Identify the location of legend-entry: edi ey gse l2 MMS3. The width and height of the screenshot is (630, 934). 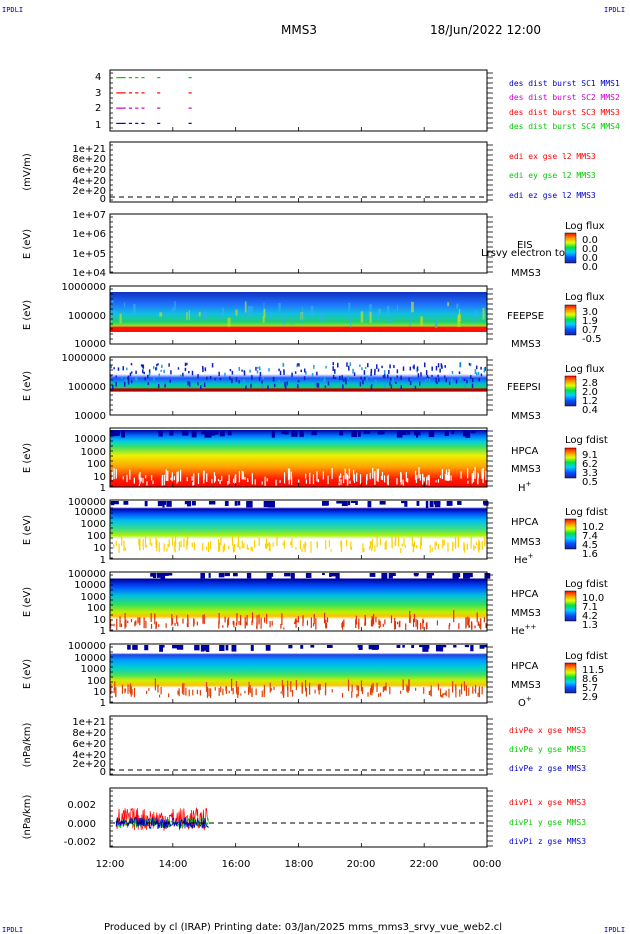
(552, 175).